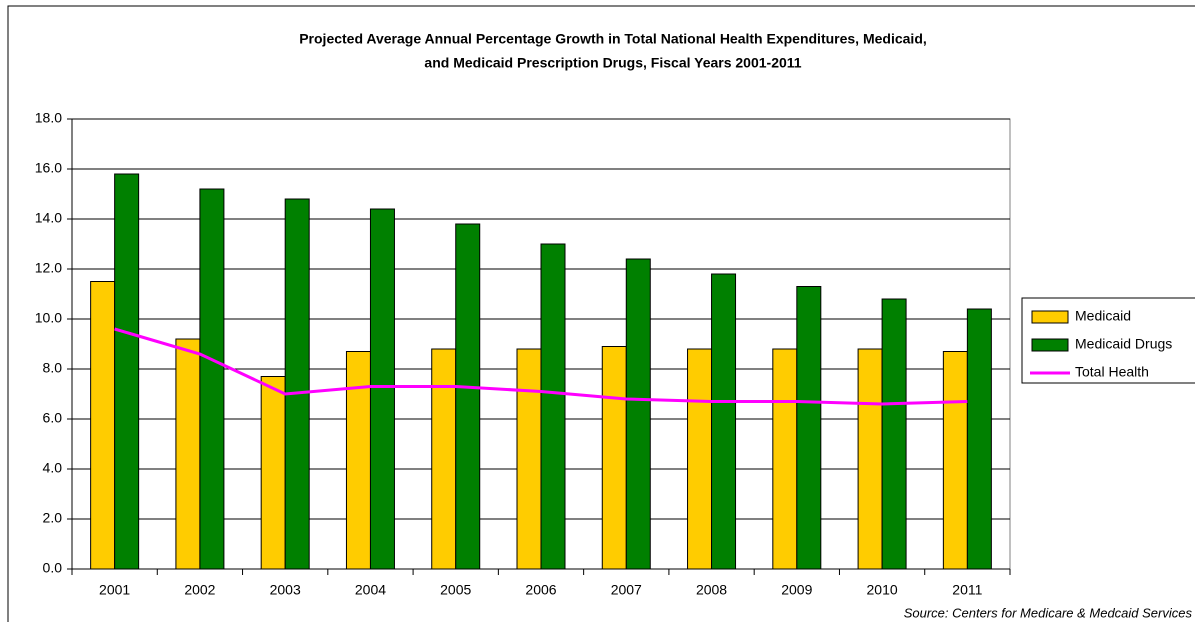 The image size is (1195, 622). Describe the element at coordinates (53, 518) in the screenshot. I see `y-tick-label: 2.0` at that location.